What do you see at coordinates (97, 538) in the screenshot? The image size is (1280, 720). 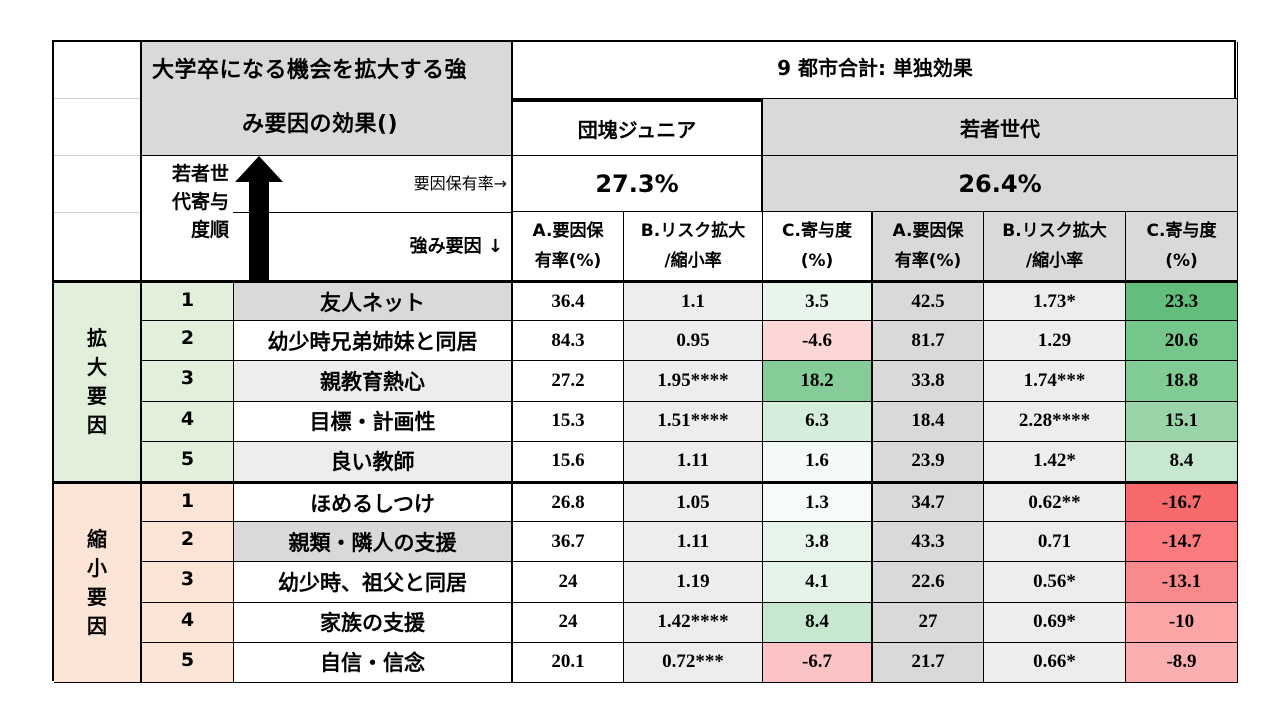 I see `section-shrink-char: 縮` at bounding box center [97, 538].